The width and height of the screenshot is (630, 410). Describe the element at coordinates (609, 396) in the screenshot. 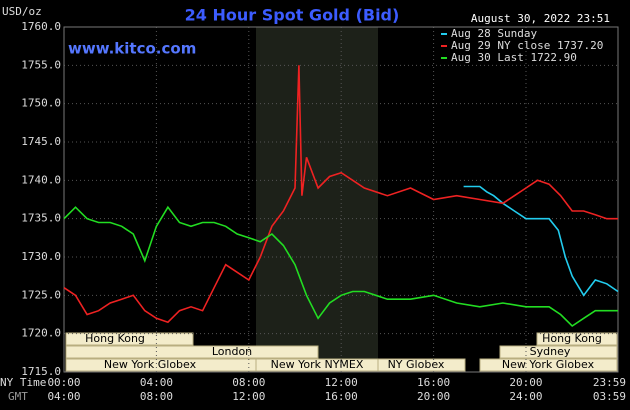

I see `gmt-tick-label: 03:59` at that location.